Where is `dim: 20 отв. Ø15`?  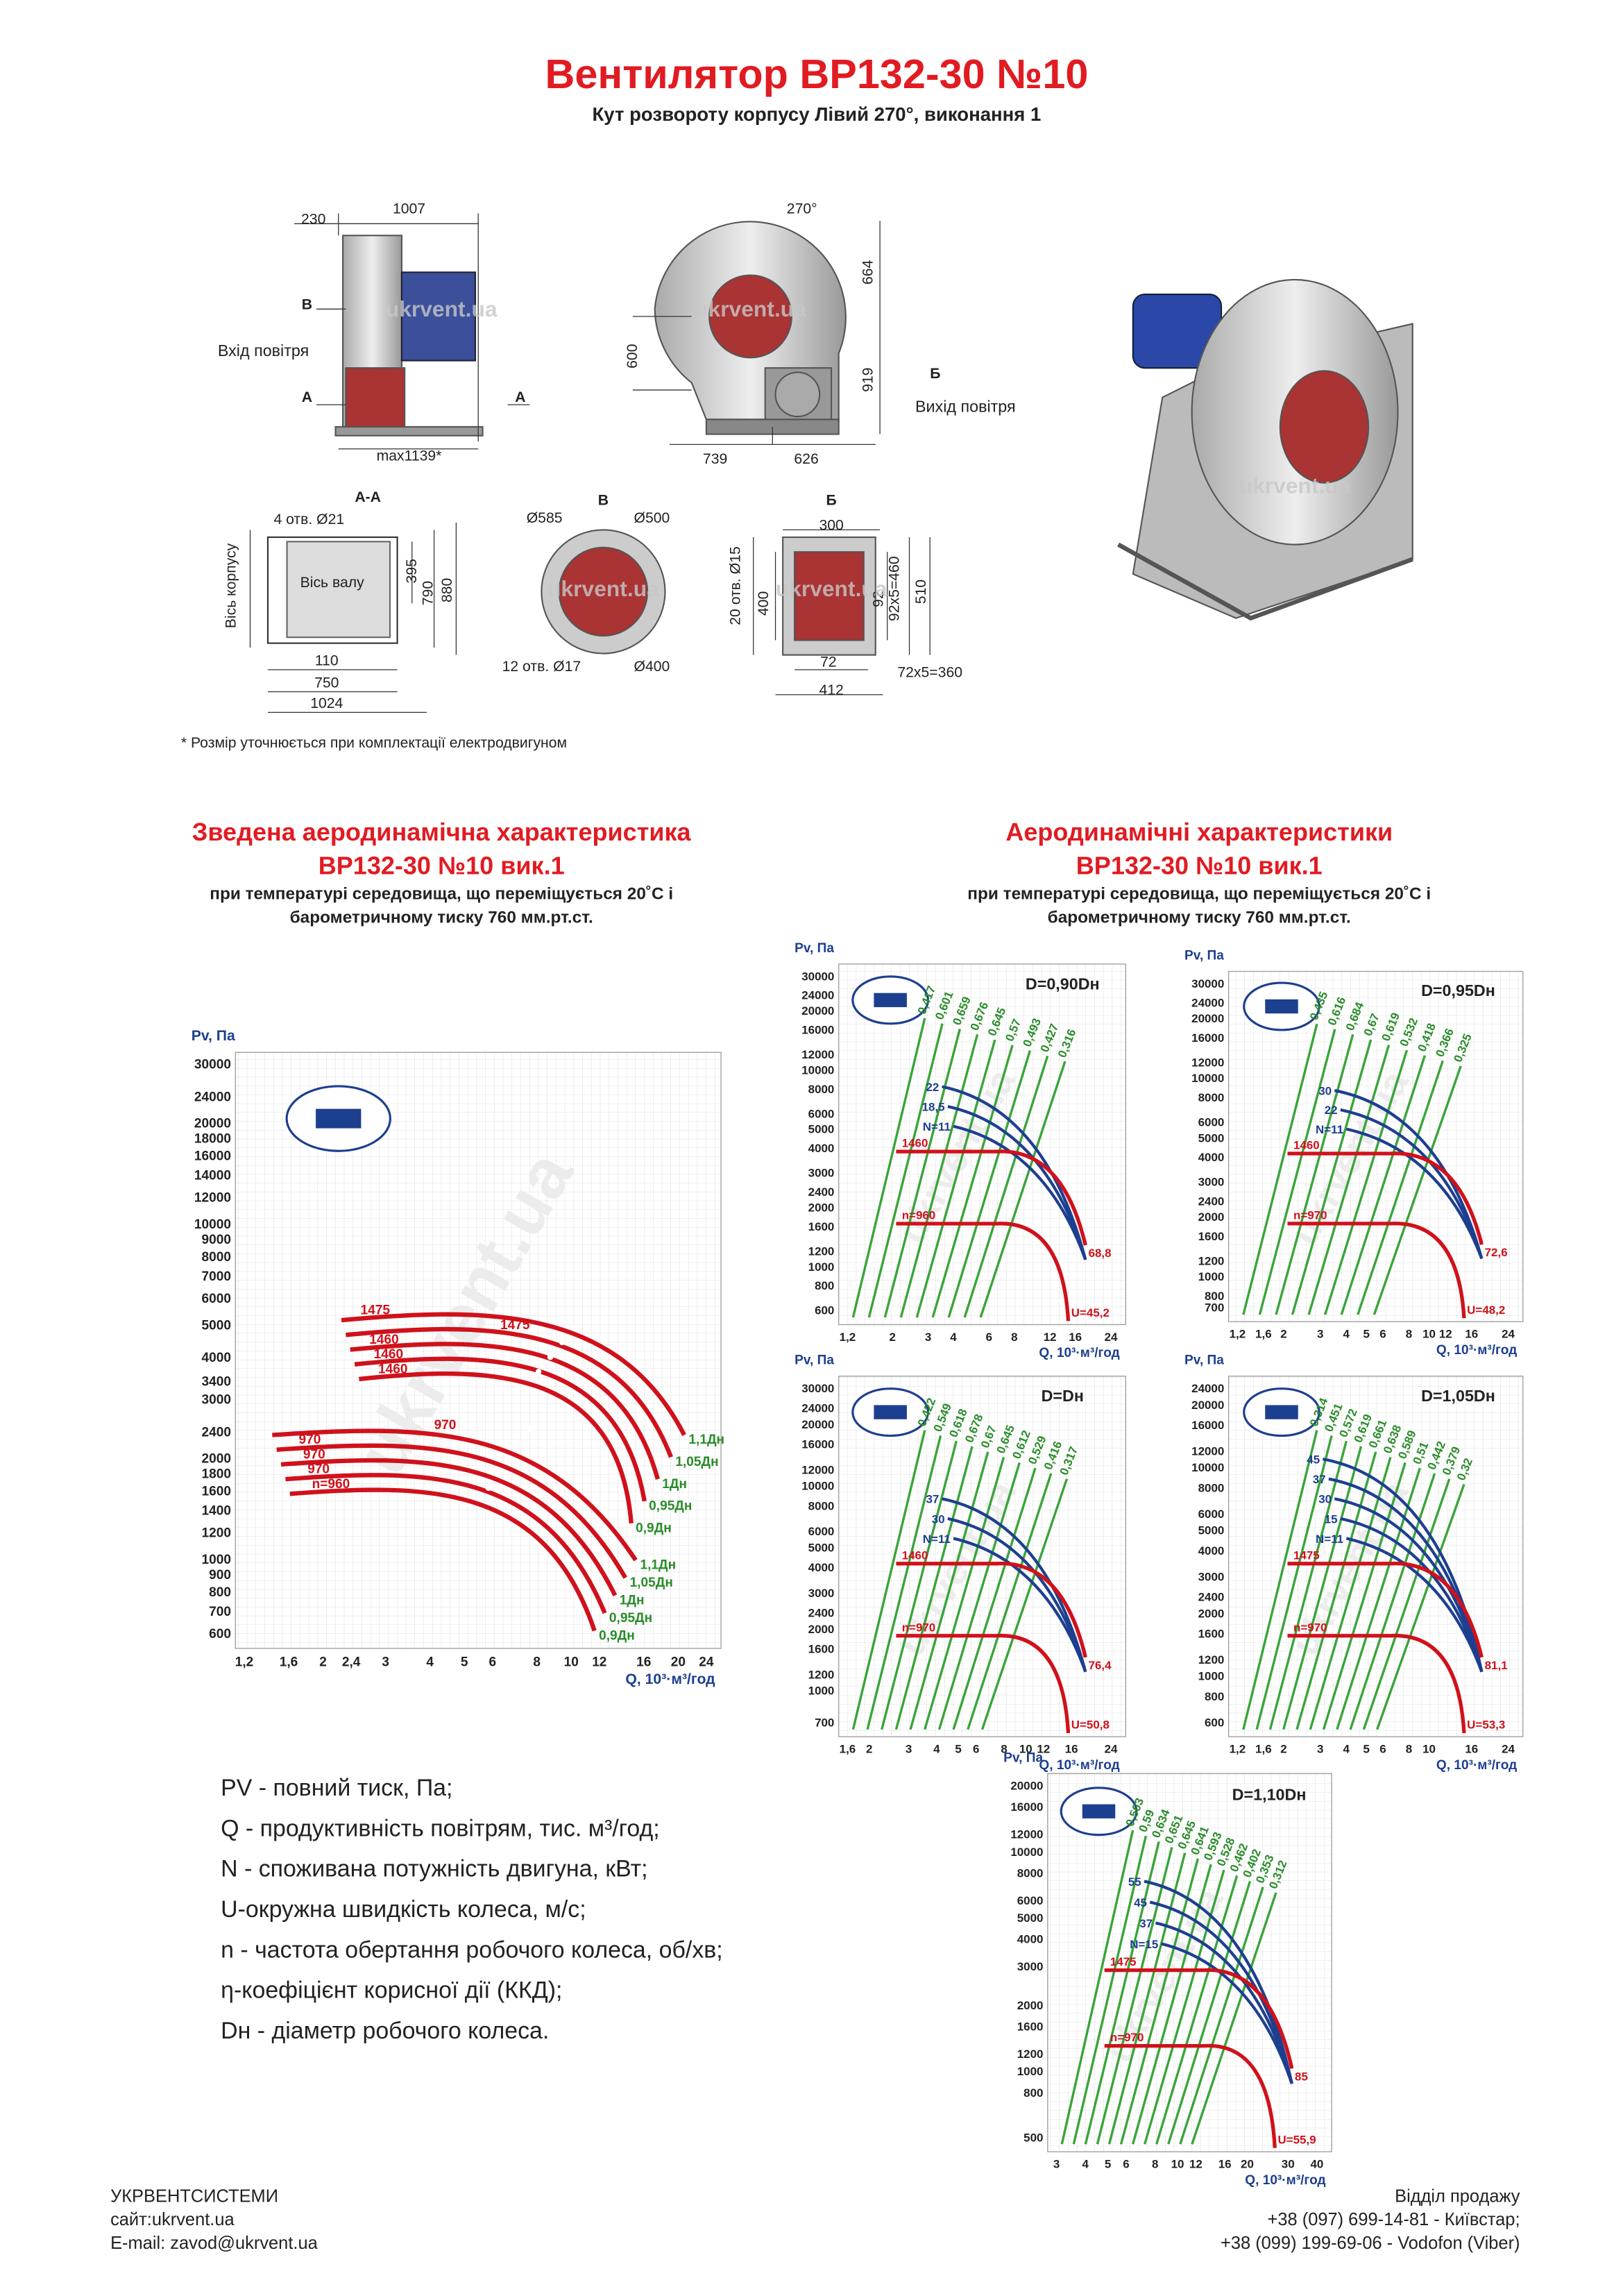
dim: 20 отв. Ø15 is located at coordinates (736, 585).